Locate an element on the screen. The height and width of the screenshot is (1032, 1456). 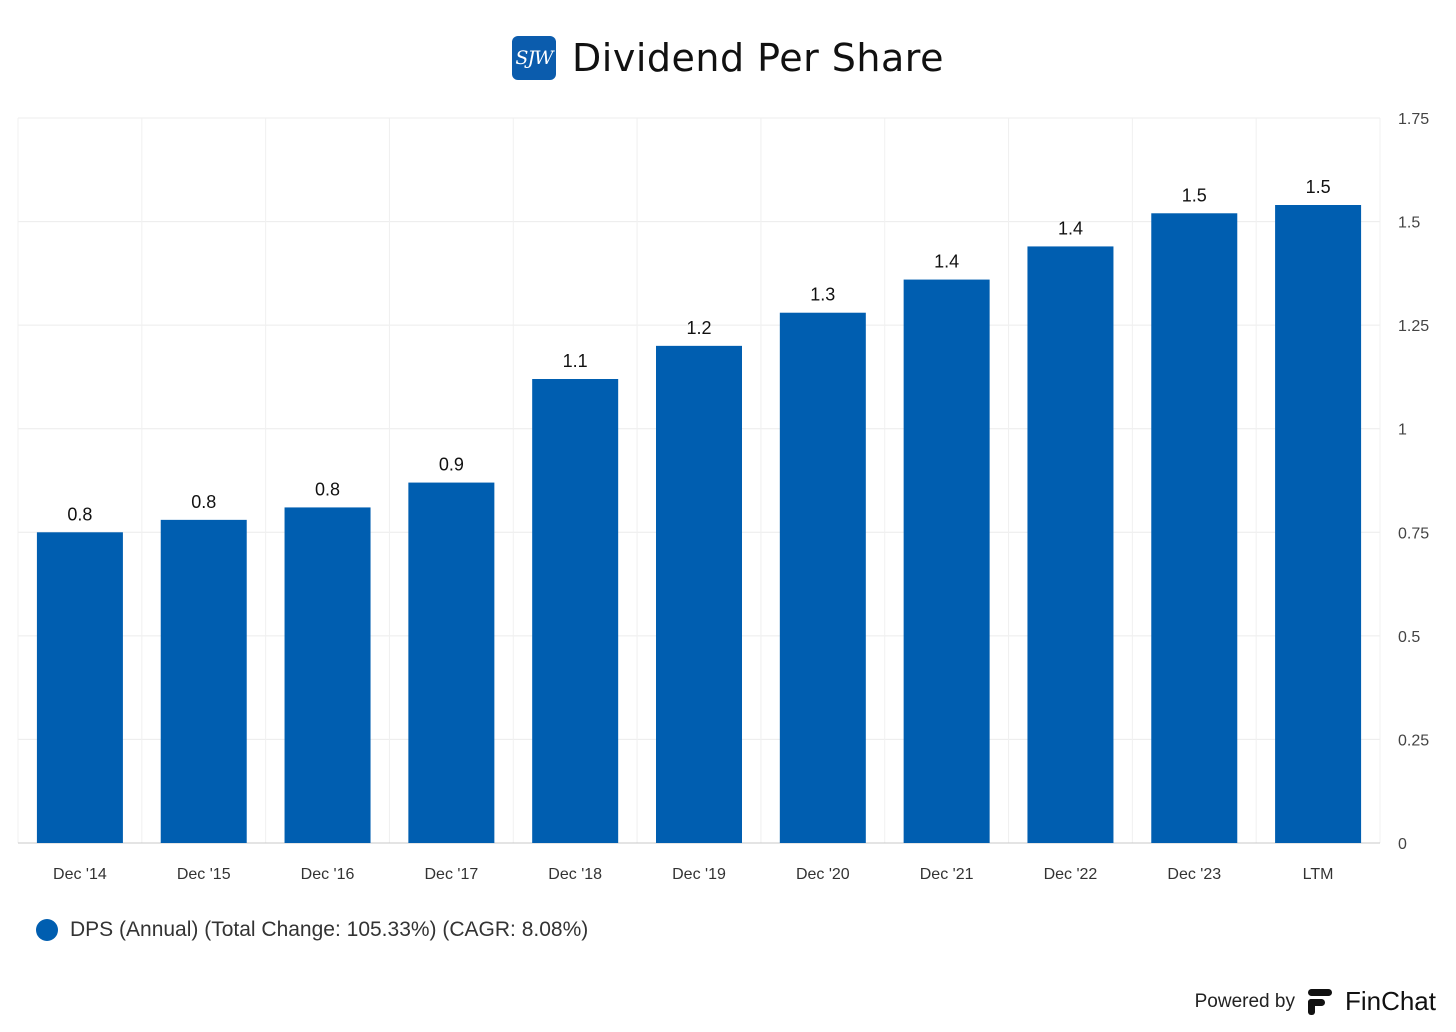
y-tick-label: 0.5 is located at coordinates (1409, 637).